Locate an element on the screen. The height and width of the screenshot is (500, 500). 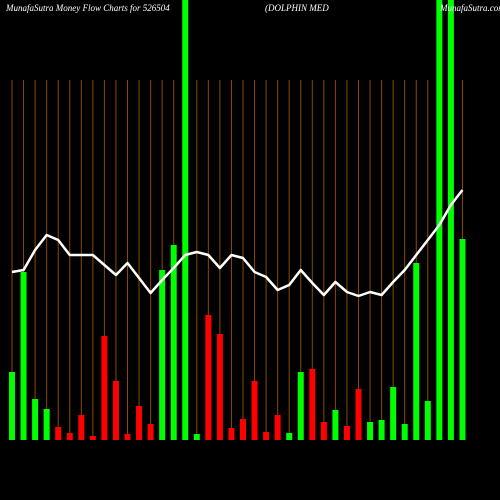
site-name: MunafaSutra.com is located at coordinates (469, 8).